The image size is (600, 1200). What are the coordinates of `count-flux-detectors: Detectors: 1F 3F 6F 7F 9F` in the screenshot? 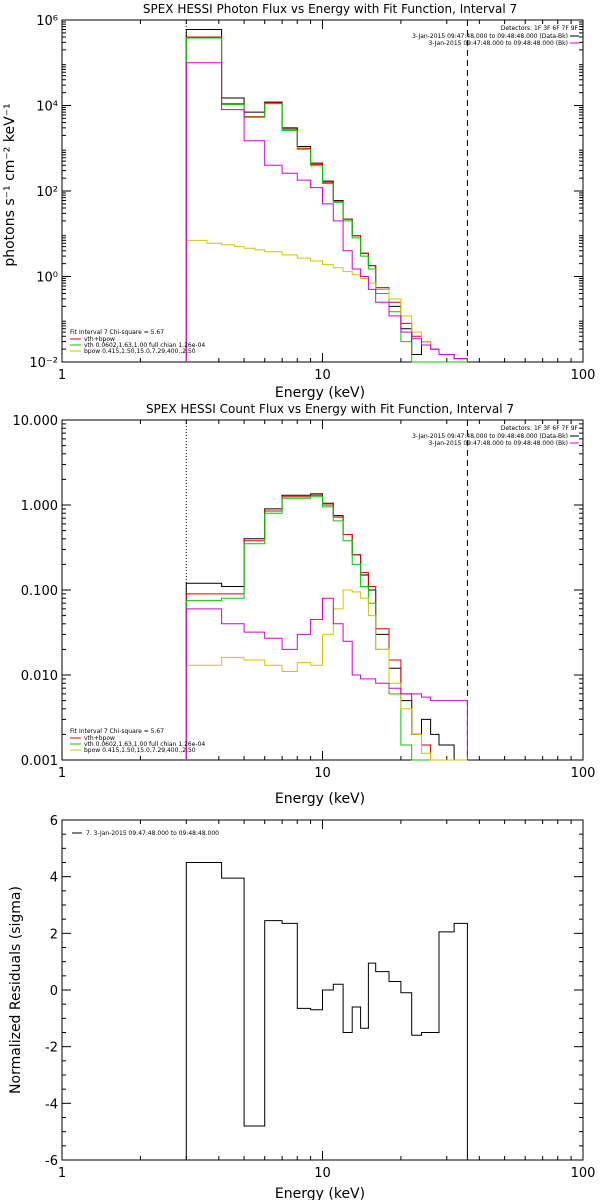 It's located at (540, 428).